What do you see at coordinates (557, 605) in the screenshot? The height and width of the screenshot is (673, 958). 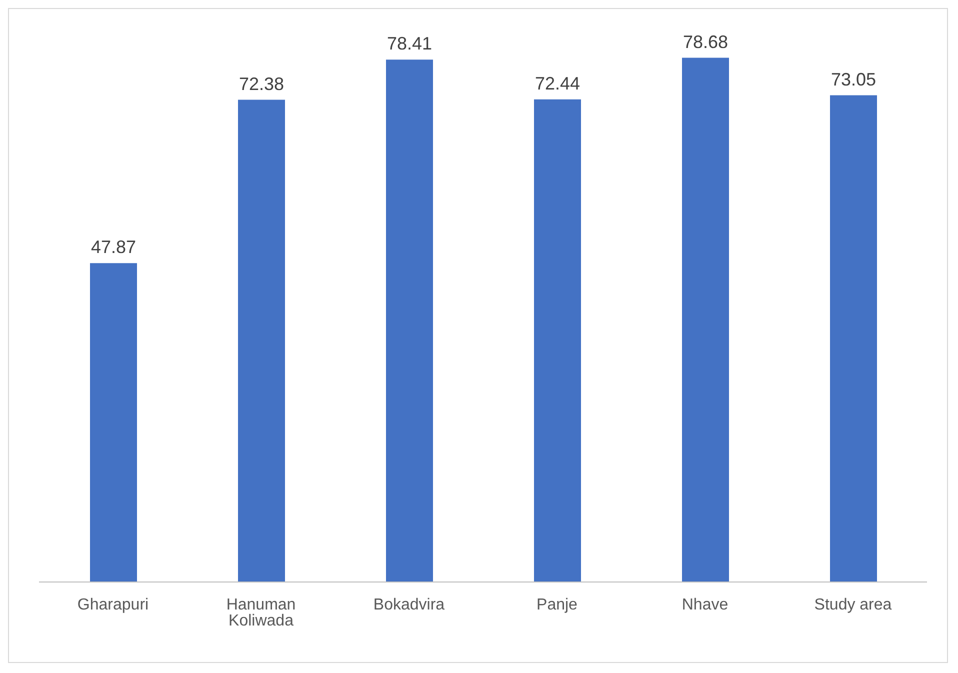 I see `x-tick-label: Panje` at bounding box center [557, 605].